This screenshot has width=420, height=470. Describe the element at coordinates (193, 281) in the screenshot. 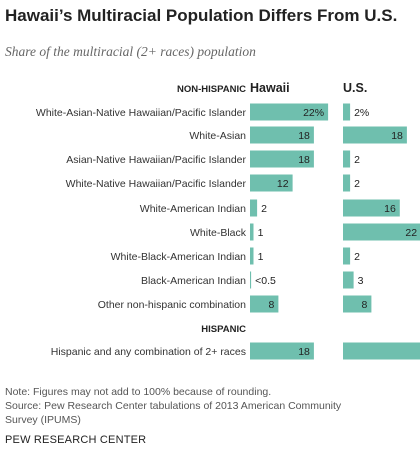

I see `category-label: Black-American Indian` at that location.